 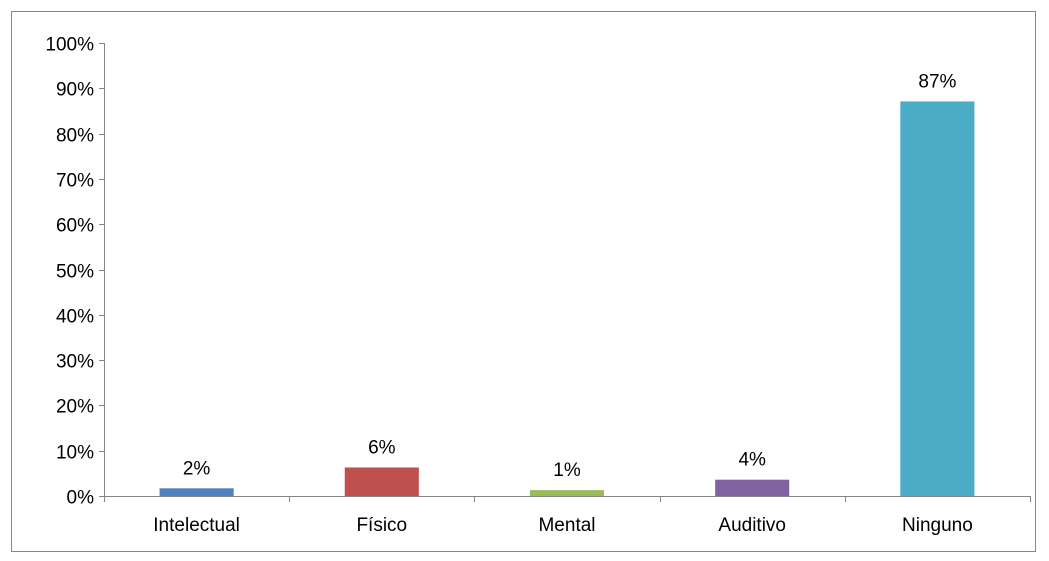 What do you see at coordinates (75, 317) in the screenshot?
I see `y-tick-label: 40%` at bounding box center [75, 317].